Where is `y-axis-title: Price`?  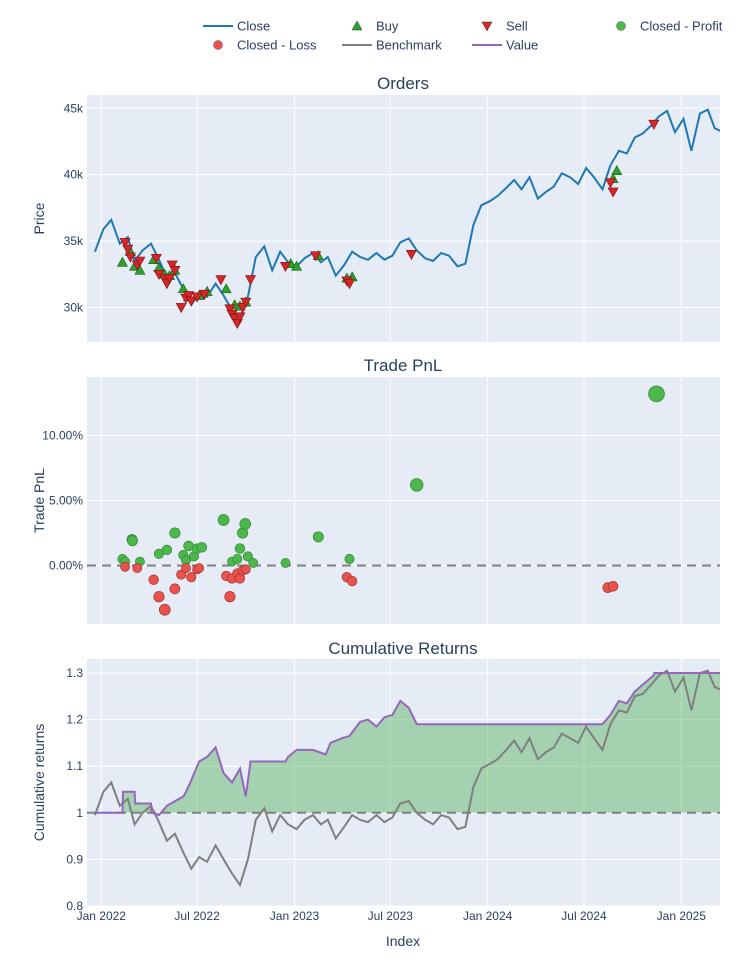 y-axis-title: Price is located at coordinates (39, 218).